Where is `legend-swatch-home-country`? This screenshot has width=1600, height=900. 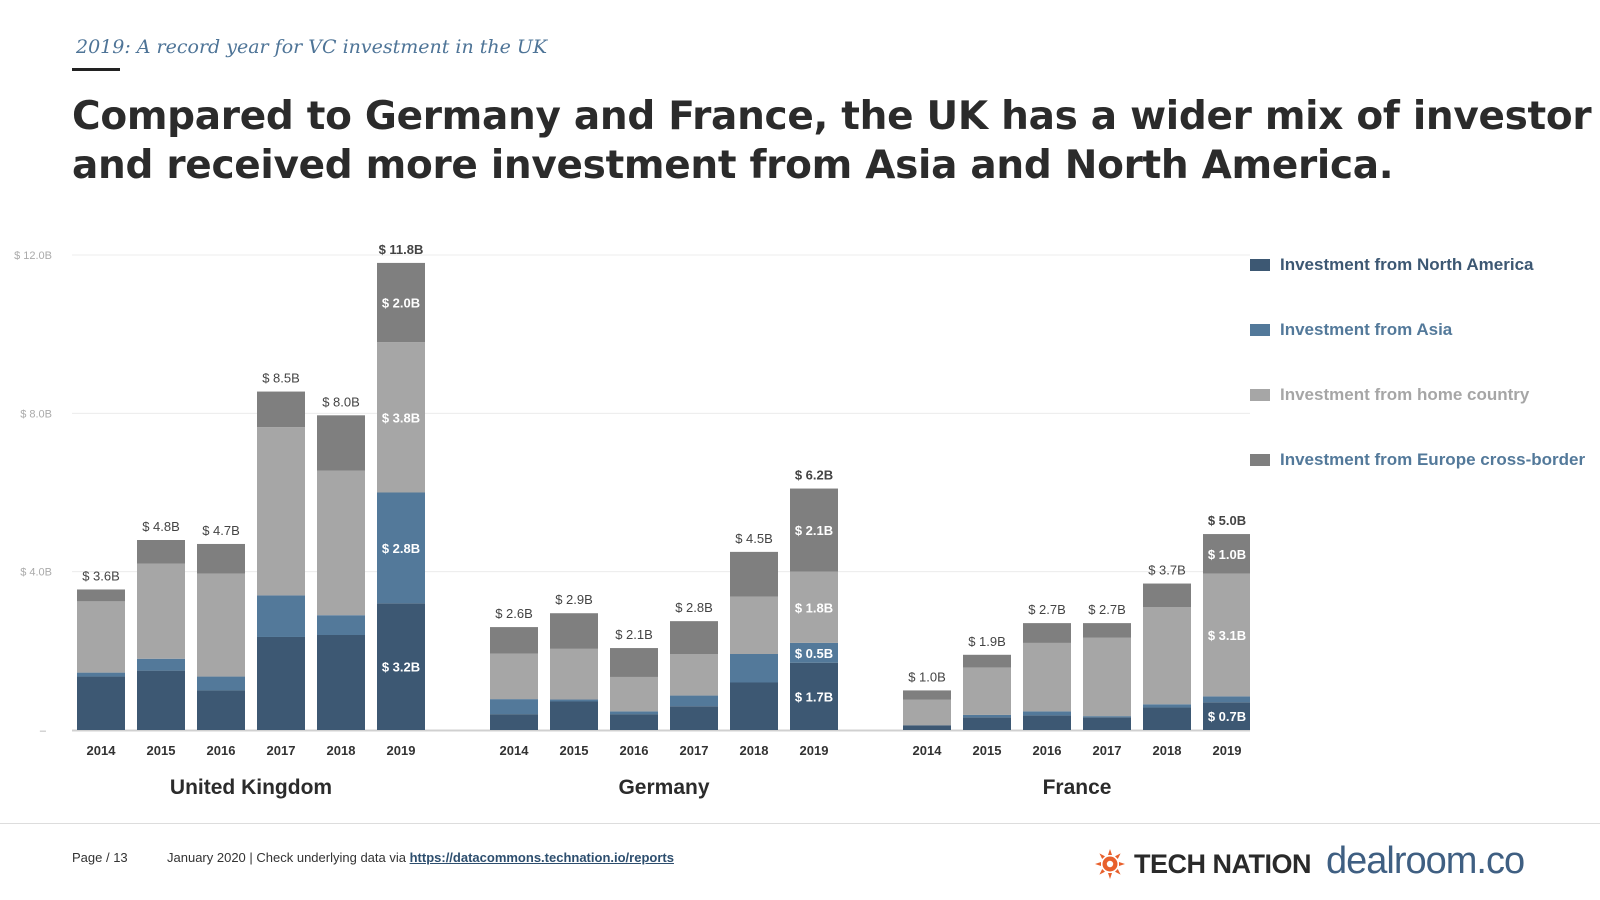 legend-swatch-home-country is located at coordinates (1260, 395).